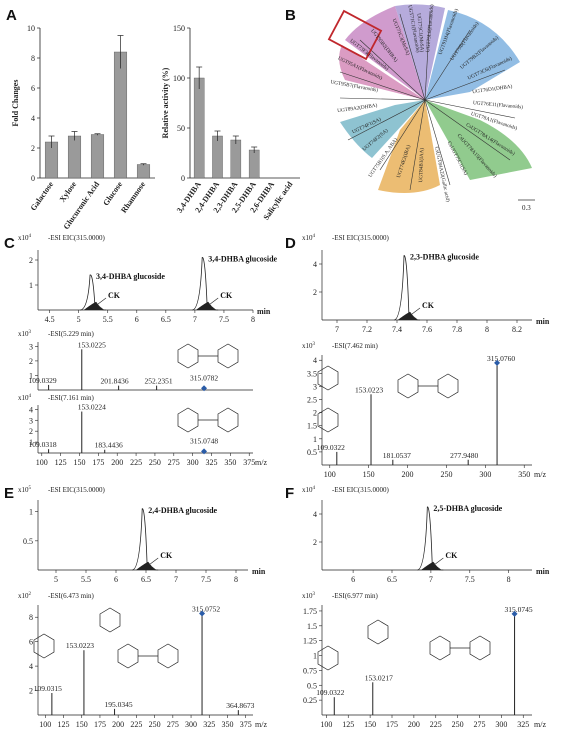 Image resolution: width=564 pixels, height=737 pixels. I want to click on eic-x-tick-label: 8, so click(253, 319).